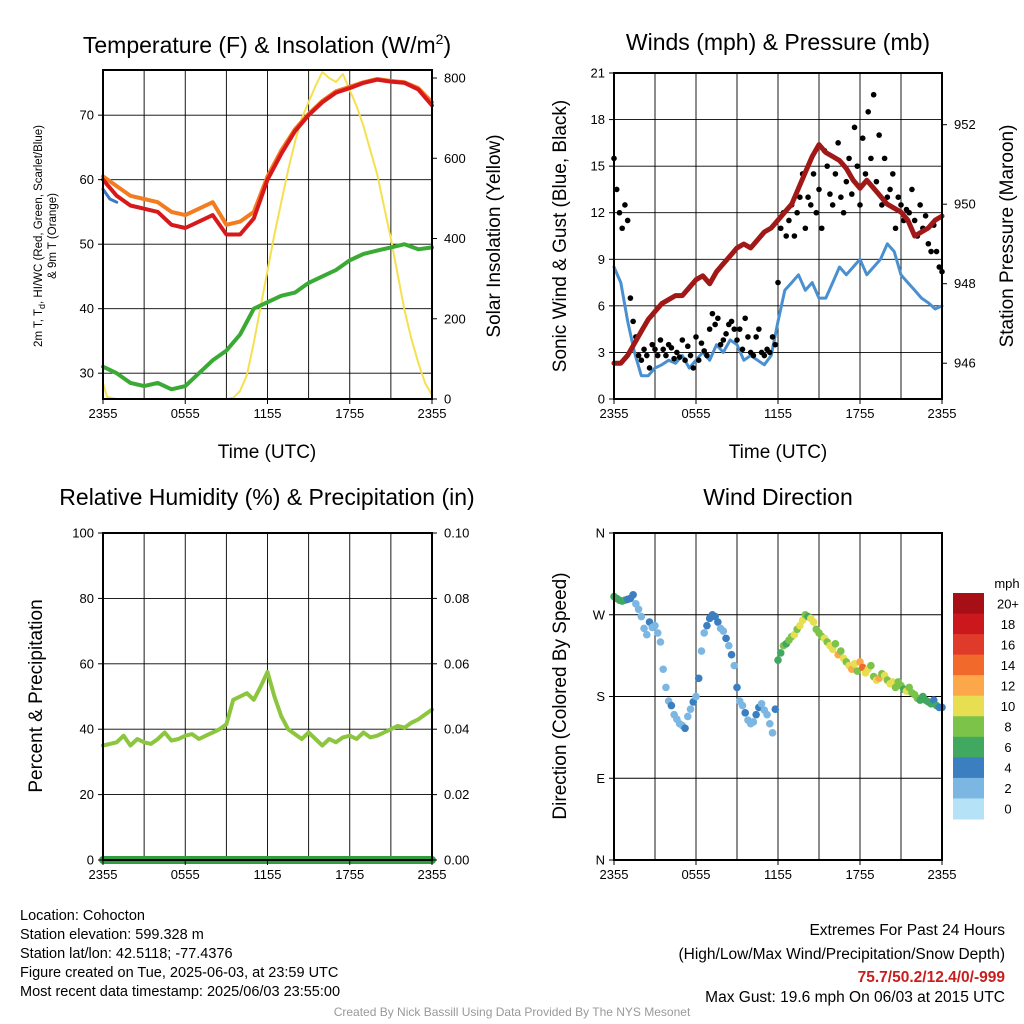  Describe the element at coordinates (456, 598) in the screenshot. I see `rh-y2-tick-label: 0.08` at that location.